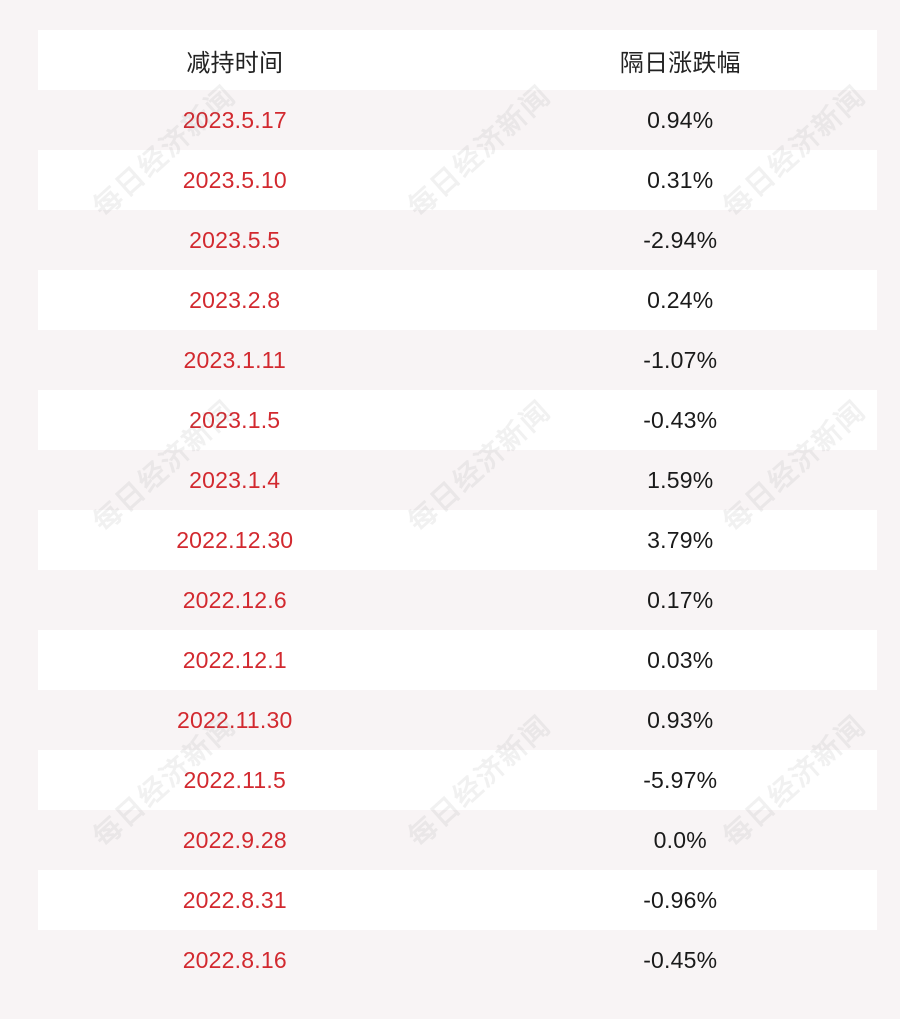  I want to click on change-cell: 3.79%, so click(680, 539).